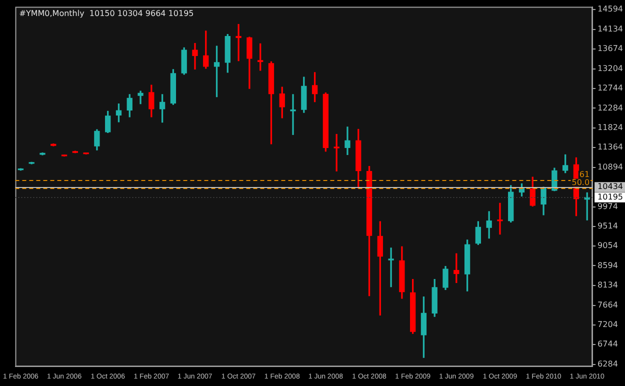 The height and width of the screenshot is (386, 625). I want to click on chart-title: #YMM0,Monthly 10150 10304 9664 10195, so click(106, 13).